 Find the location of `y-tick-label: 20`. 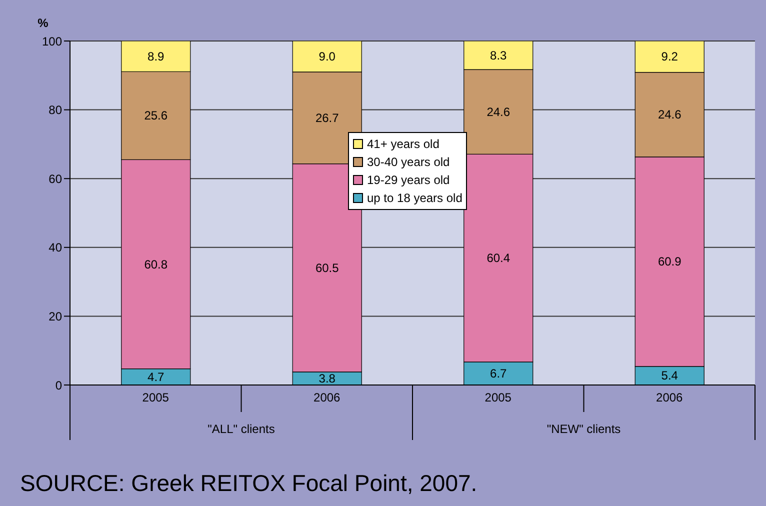

y-tick-label: 20 is located at coordinates (55, 316).